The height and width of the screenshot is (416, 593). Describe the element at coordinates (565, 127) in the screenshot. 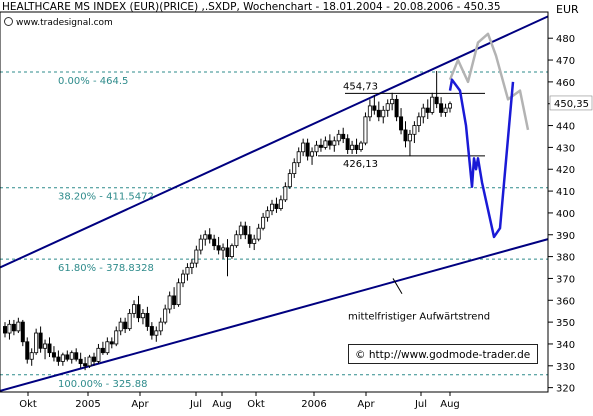

I see `y-tick-label: 440` at that location.